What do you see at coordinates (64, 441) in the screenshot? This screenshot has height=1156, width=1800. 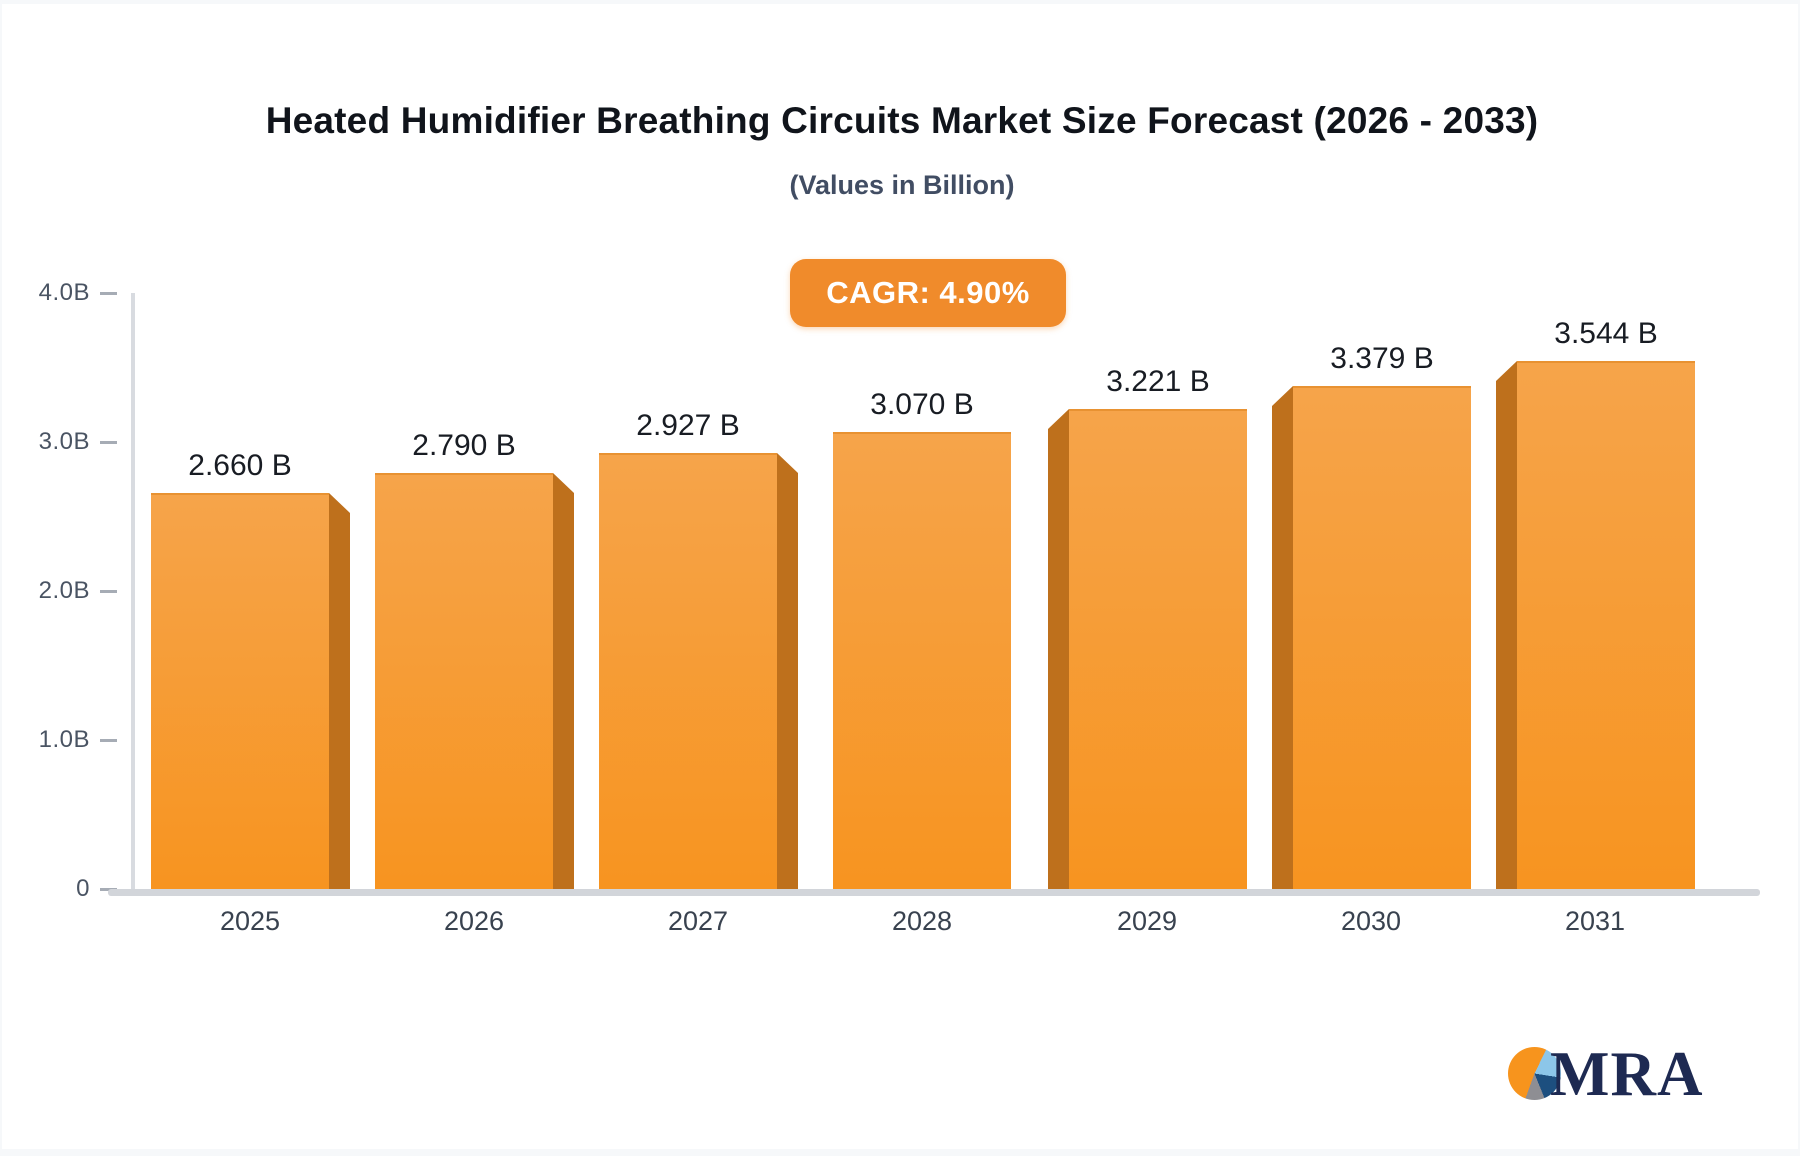 I see `y-tick-label: 3.0B` at bounding box center [64, 441].